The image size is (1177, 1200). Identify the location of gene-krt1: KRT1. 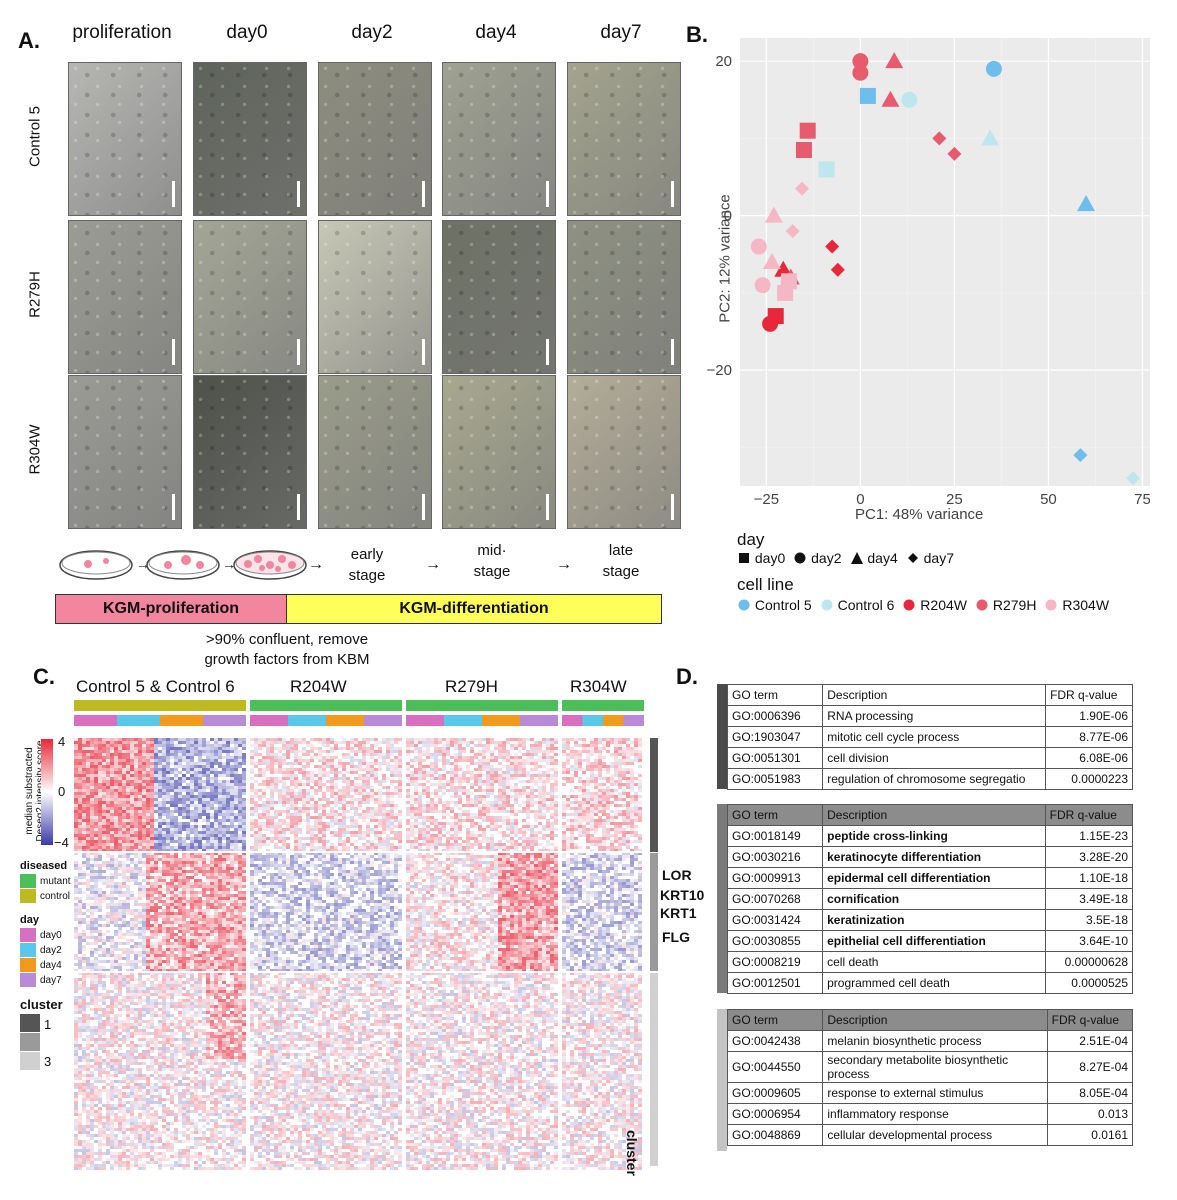
(678, 913).